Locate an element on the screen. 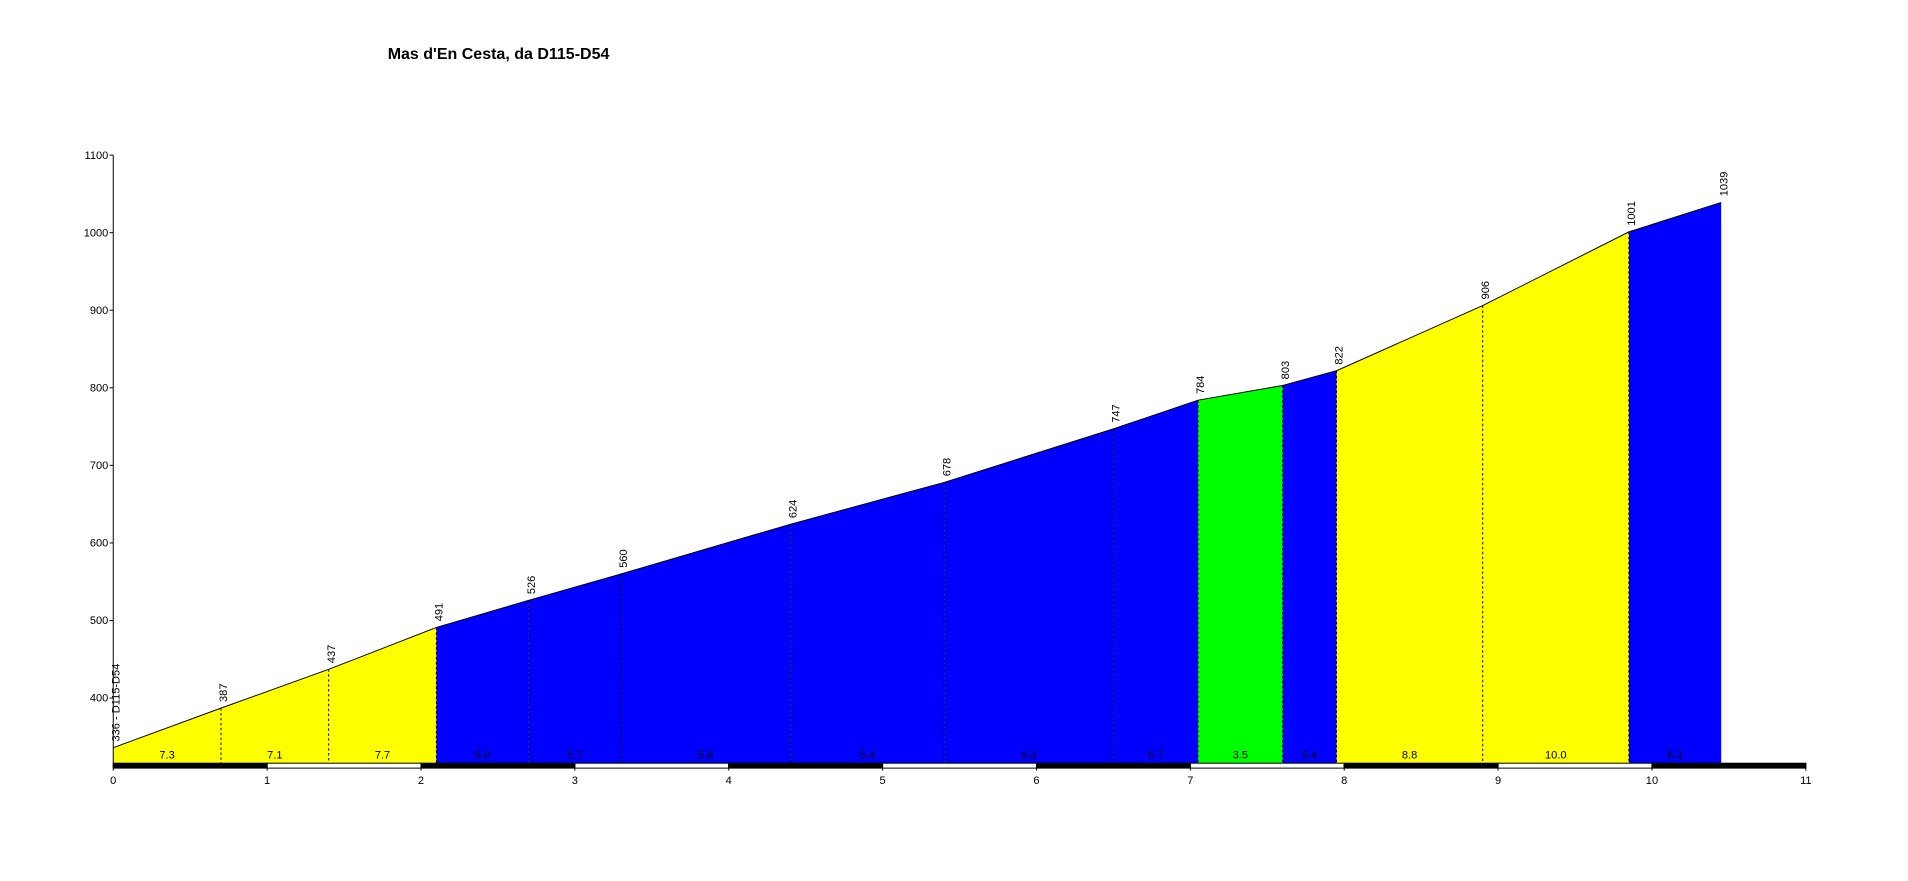  y-tick-label: 1100 is located at coordinates (97, 156).